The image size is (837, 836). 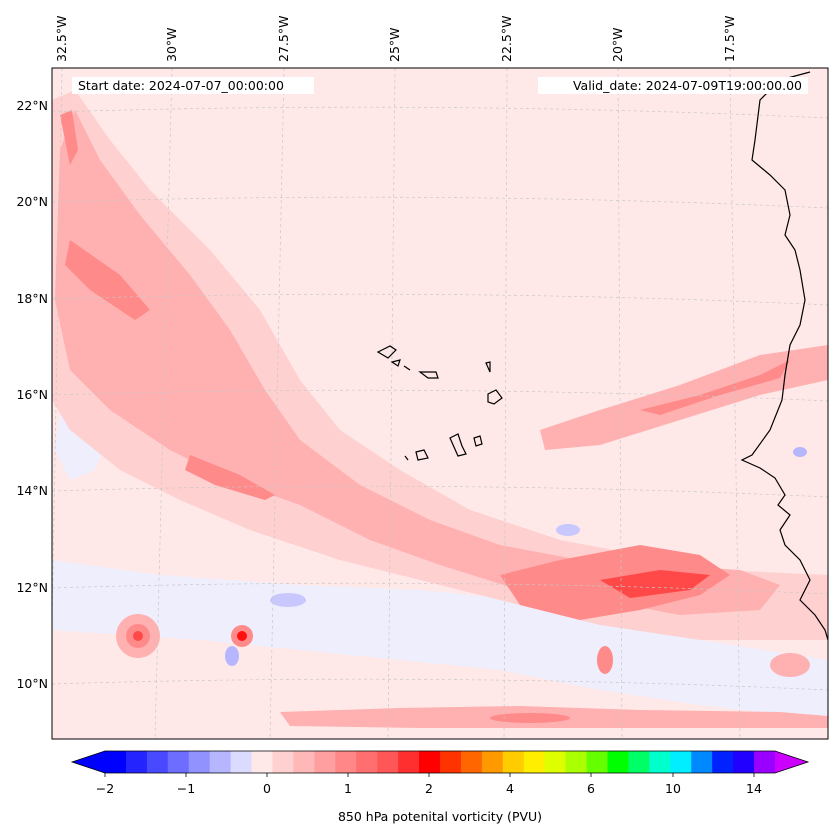 What do you see at coordinates (32, 105) in the screenshot?
I see `lat-label-22n: 22°N` at bounding box center [32, 105].